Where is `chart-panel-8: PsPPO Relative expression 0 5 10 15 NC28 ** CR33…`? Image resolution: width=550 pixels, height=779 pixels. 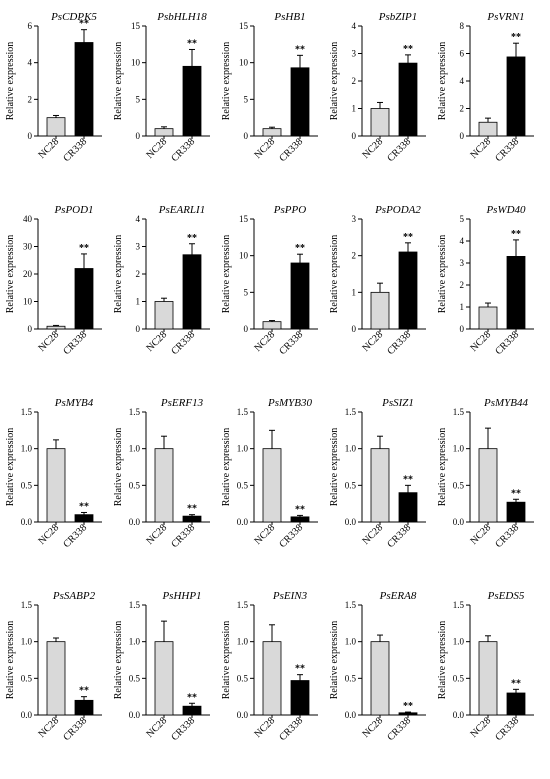 chart-panel-8: PsPPO Relative expression 0 5 10 15 NC28 ** CR33… is located at coordinates (269, 280).